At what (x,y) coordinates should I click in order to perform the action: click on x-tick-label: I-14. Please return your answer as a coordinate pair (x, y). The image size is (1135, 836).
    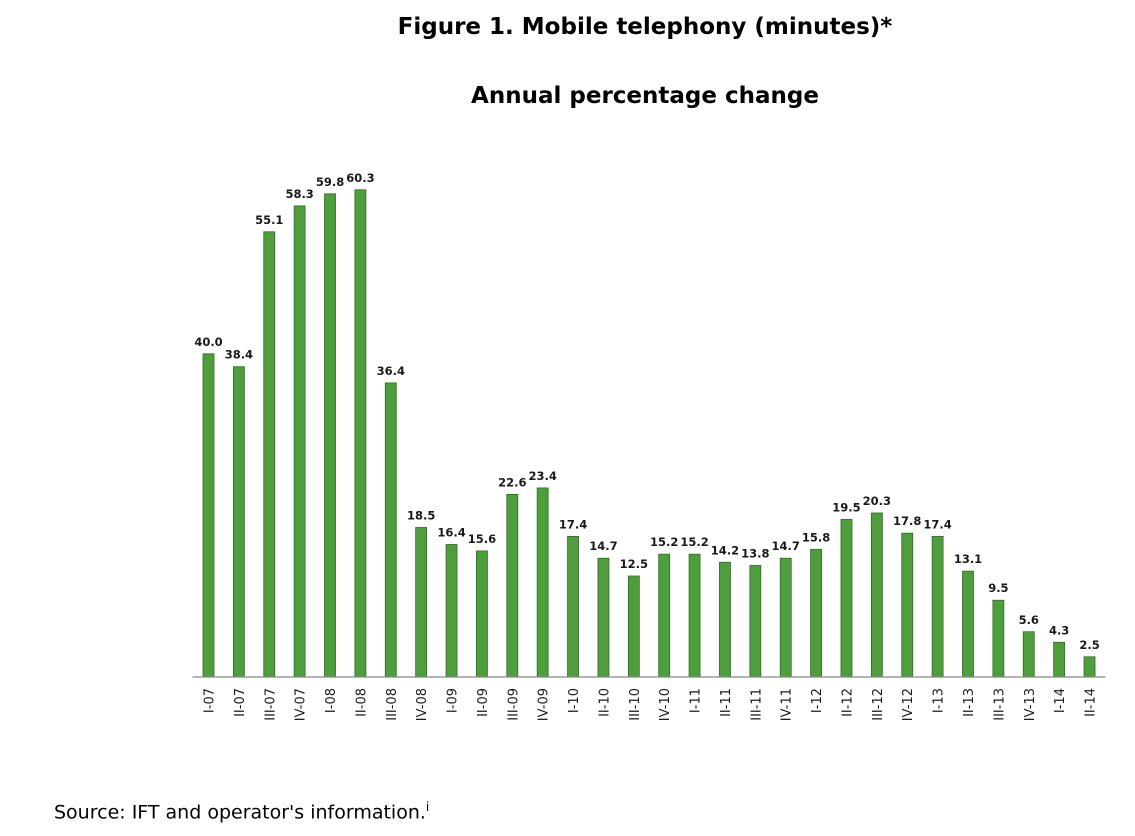
    Looking at the image, I should click on (1060, 700).